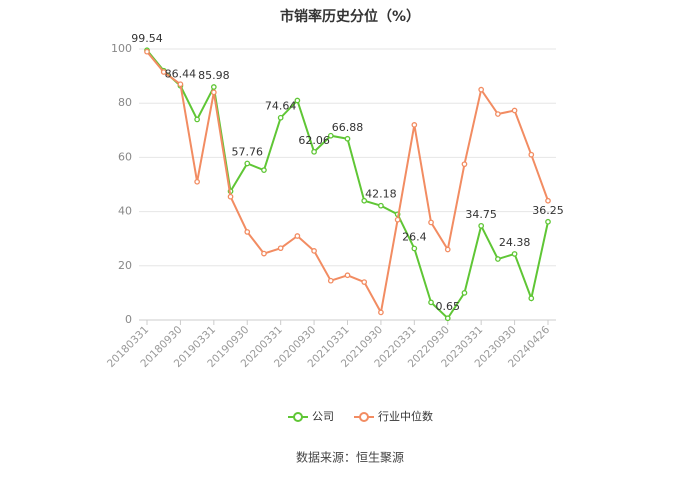 The width and height of the screenshot is (700, 478). I want to click on legend-item: 行业中位数, so click(393, 416).